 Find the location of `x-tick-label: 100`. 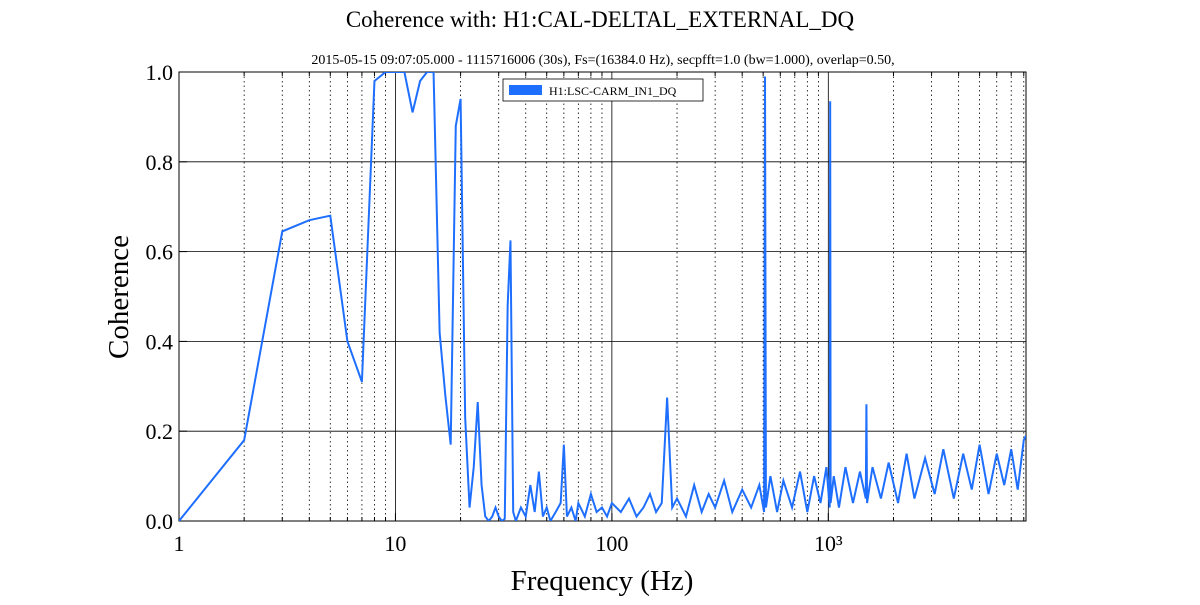

x-tick-label: 100 is located at coordinates (611, 543).